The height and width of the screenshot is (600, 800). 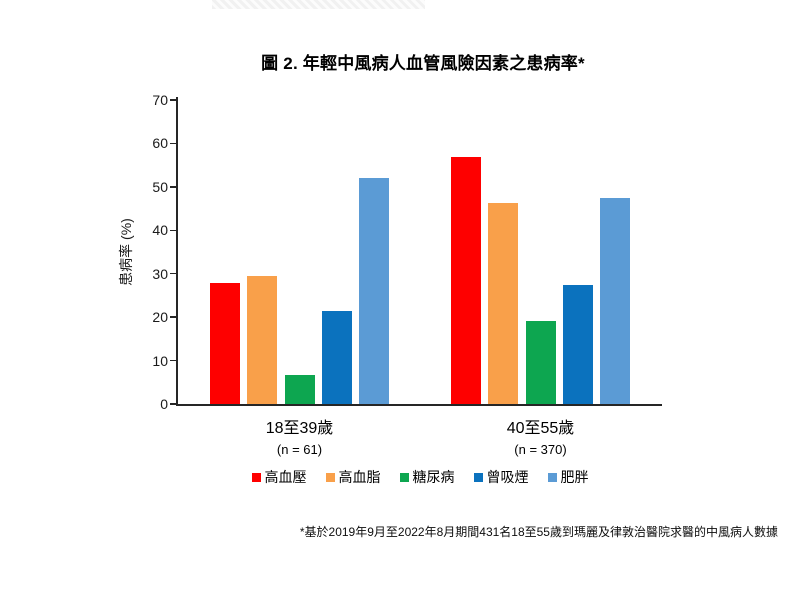 What do you see at coordinates (299, 449) in the screenshot?
I see `category-sublabel: (n = 61)` at bounding box center [299, 449].